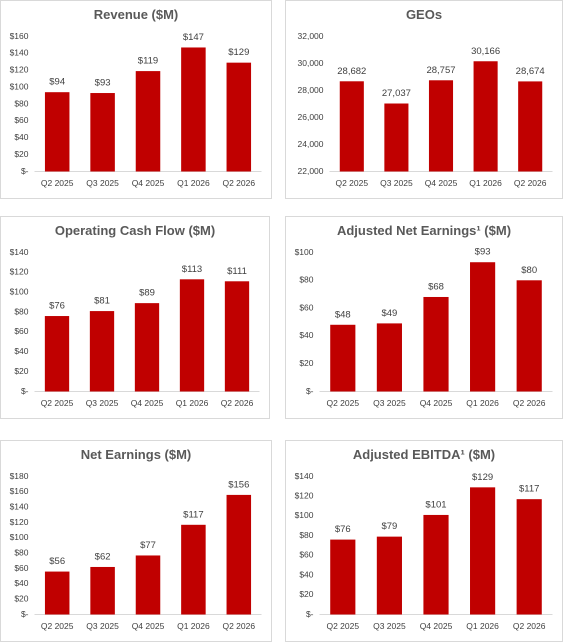  I want to click on y-tick-label: 32,000, so click(311, 36).